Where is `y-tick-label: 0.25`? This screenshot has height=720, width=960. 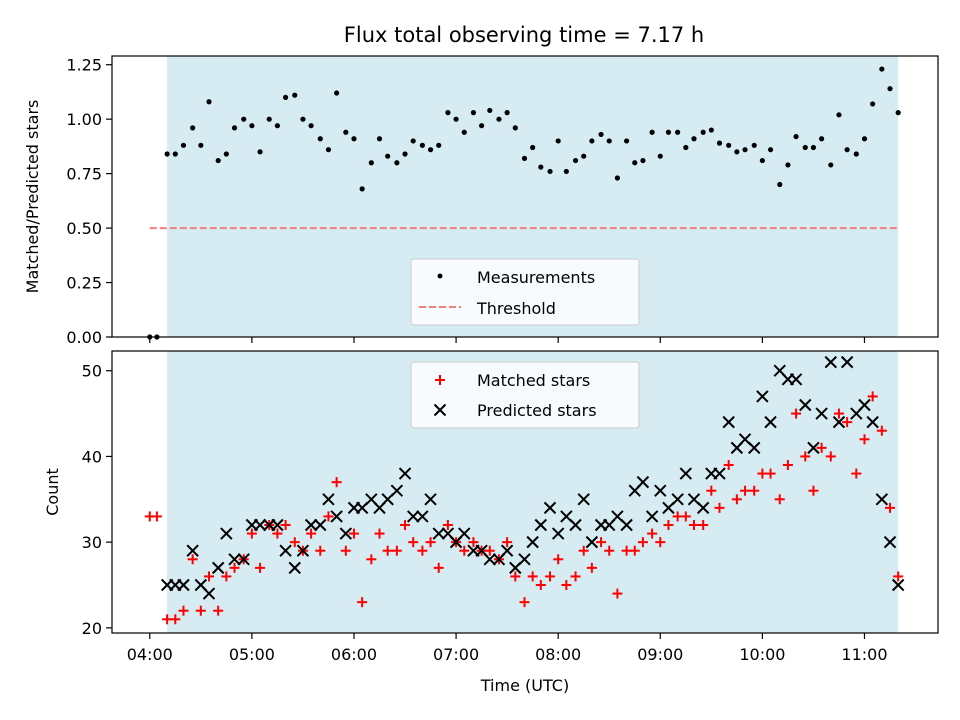 y-tick-label: 0.25 is located at coordinates (84, 283).